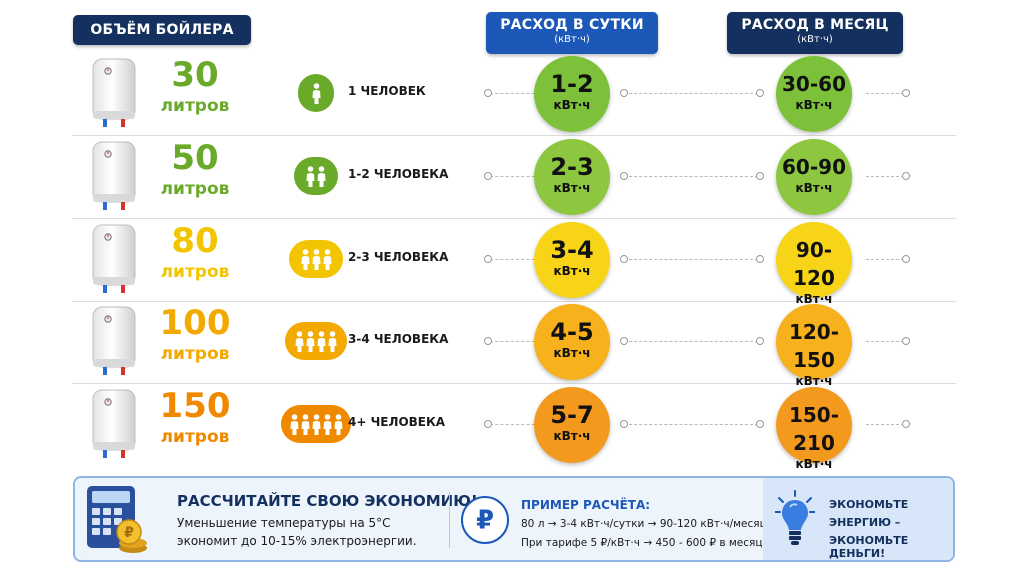 Image resolution: width=1024 pixels, height=576 pixels. I want to click on divider, so click(449, 520).